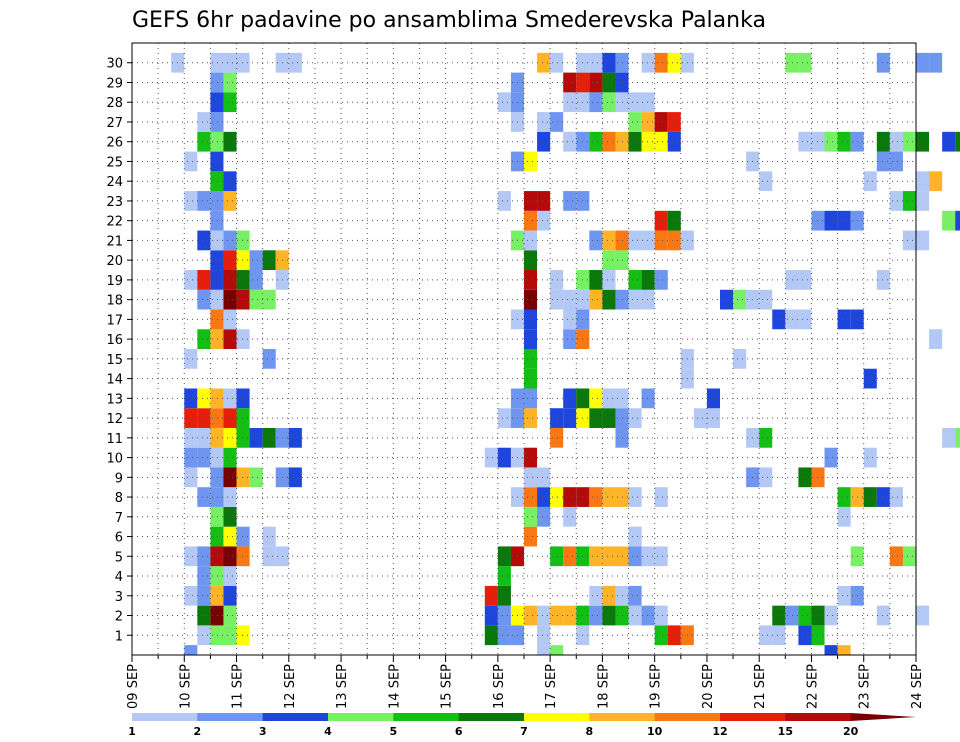 Image resolution: width=960 pixels, height=742 pixels. I want to click on colorbar-label: 10, so click(655, 731).